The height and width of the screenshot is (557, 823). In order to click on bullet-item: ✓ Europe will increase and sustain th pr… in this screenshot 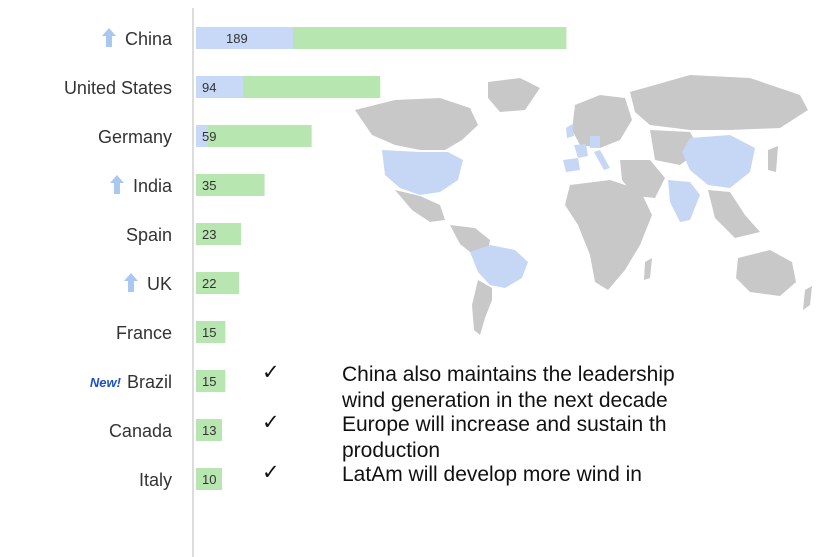, I will do `click(542, 437)`.